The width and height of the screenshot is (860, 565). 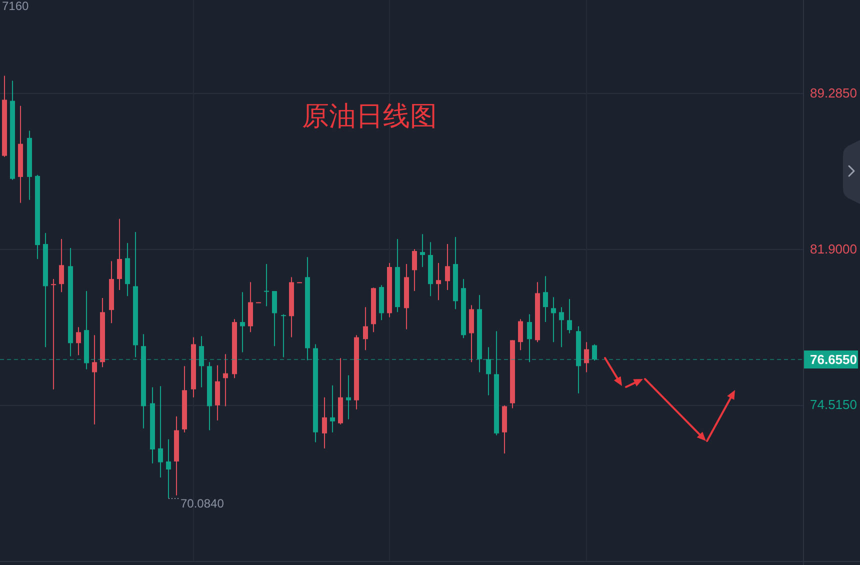 I want to click on annotation: 7160, so click(x=16, y=6).